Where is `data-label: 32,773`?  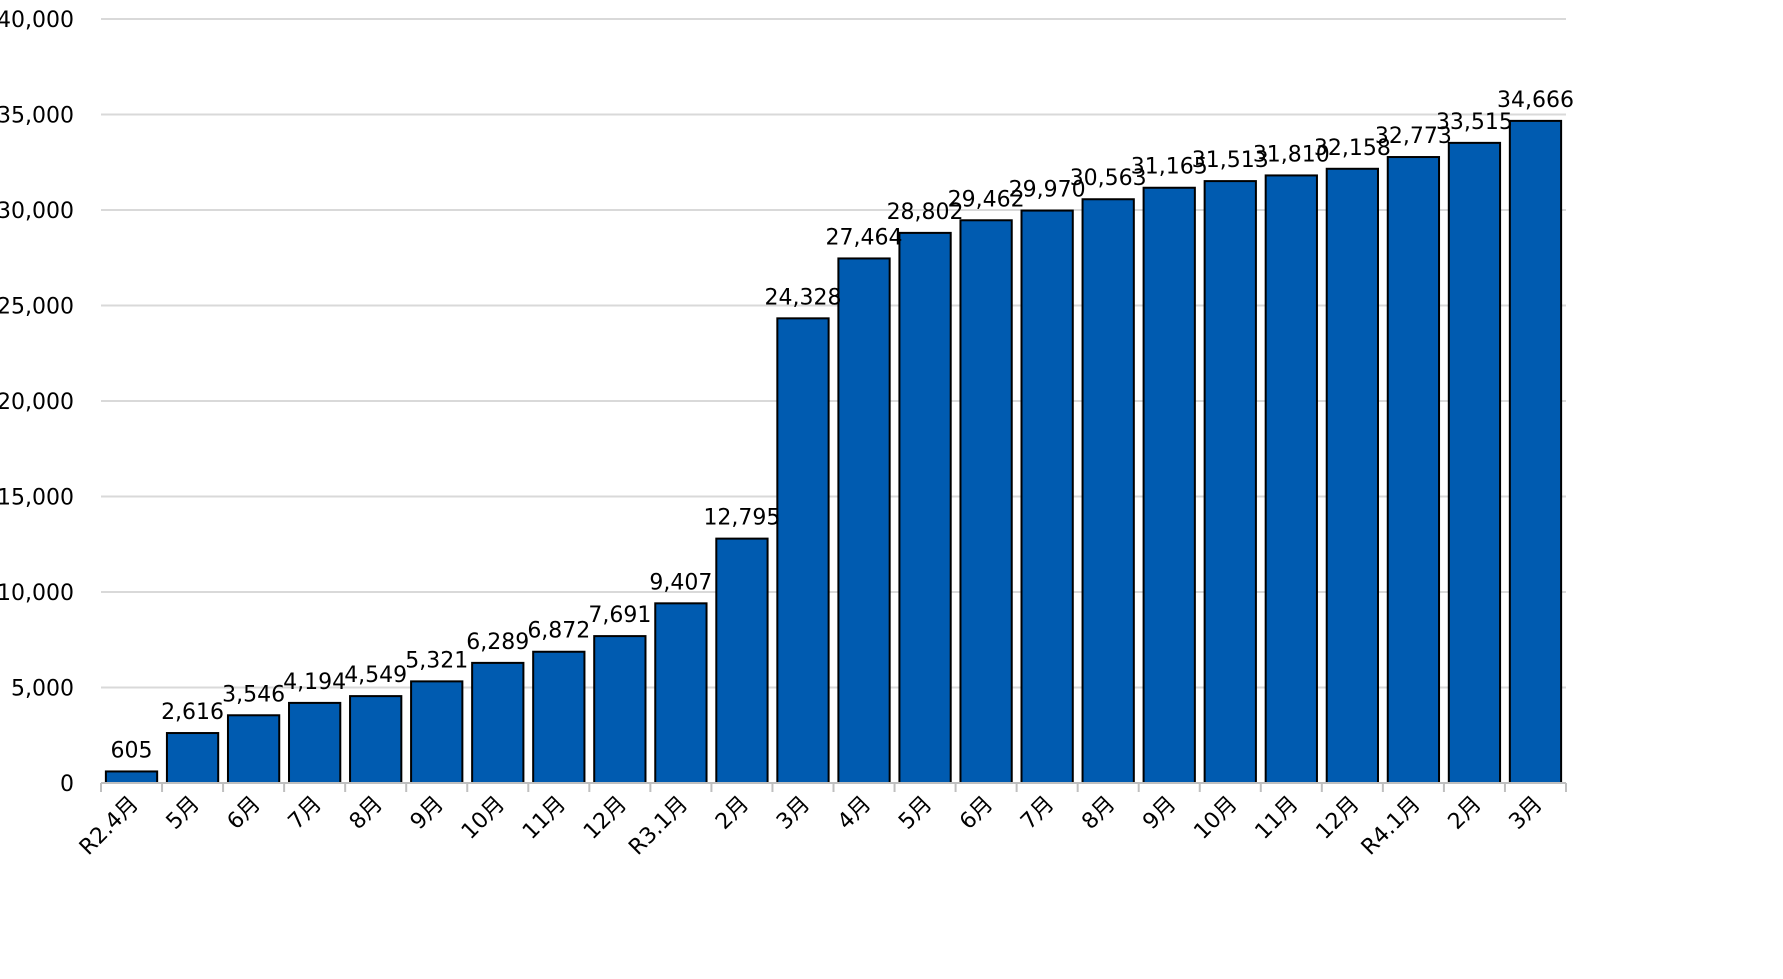 data-label: 32,773 is located at coordinates (1413, 136).